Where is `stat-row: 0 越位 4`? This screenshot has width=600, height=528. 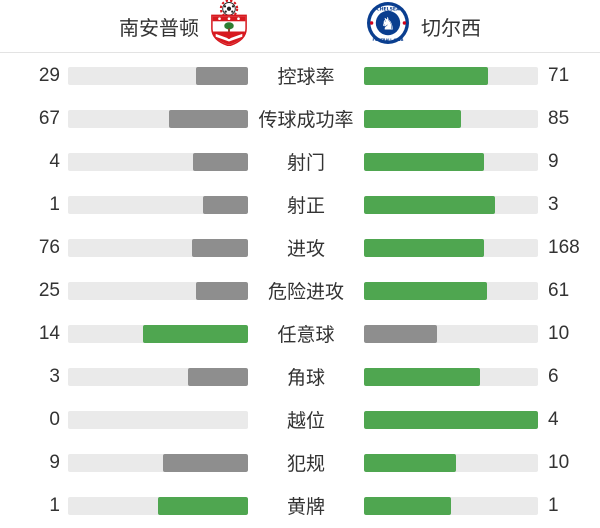 stat-row: 0 越位 4 is located at coordinates (300, 419).